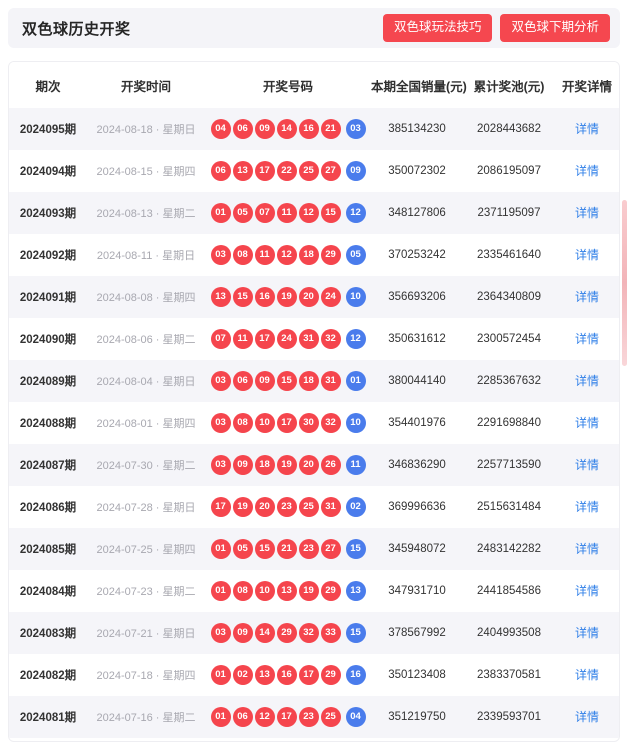 Image resolution: width=628 pixels, height=746 pixels. I want to click on red-ball: 03, so click(220, 423).